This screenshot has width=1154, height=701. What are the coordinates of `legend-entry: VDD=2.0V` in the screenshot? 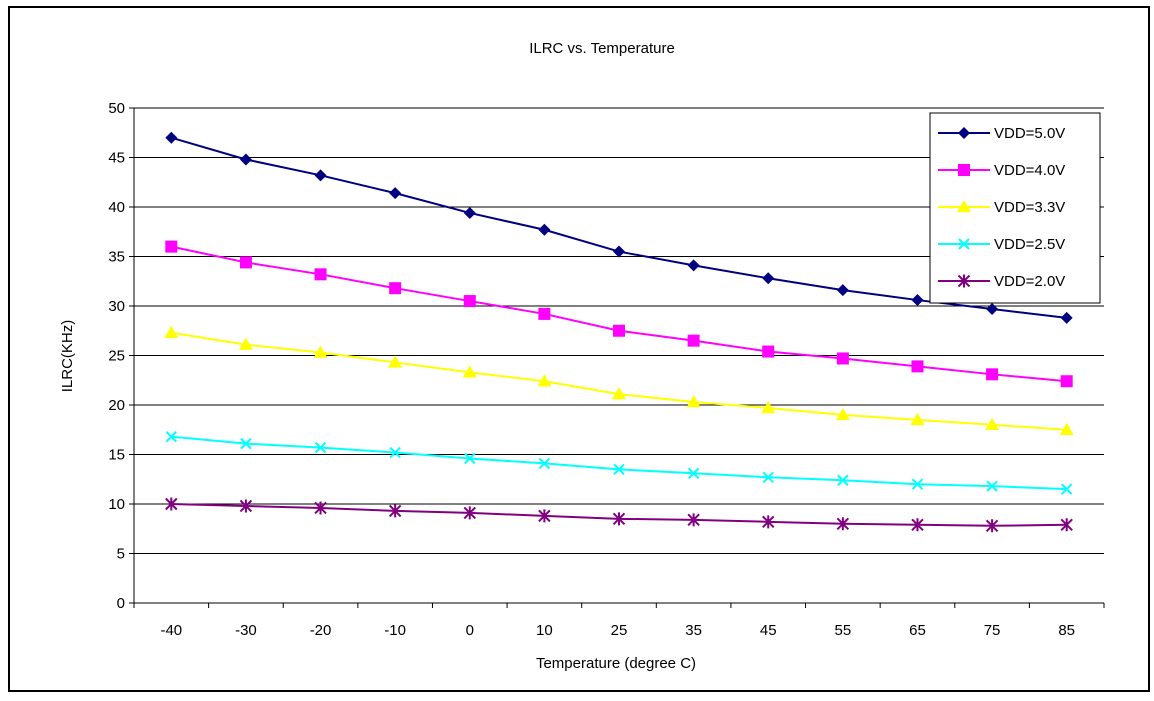 It's located at (1001, 281).